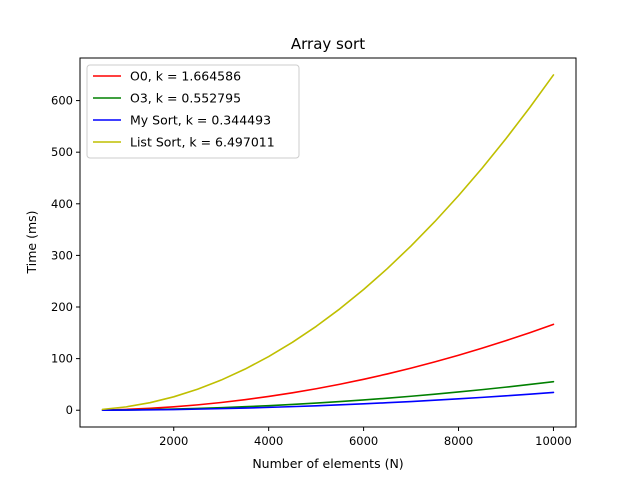 Image resolution: width=640 pixels, height=480 pixels. What do you see at coordinates (328, 44) in the screenshot?
I see `chart-title: Array sort` at bounding box center [328, 44].